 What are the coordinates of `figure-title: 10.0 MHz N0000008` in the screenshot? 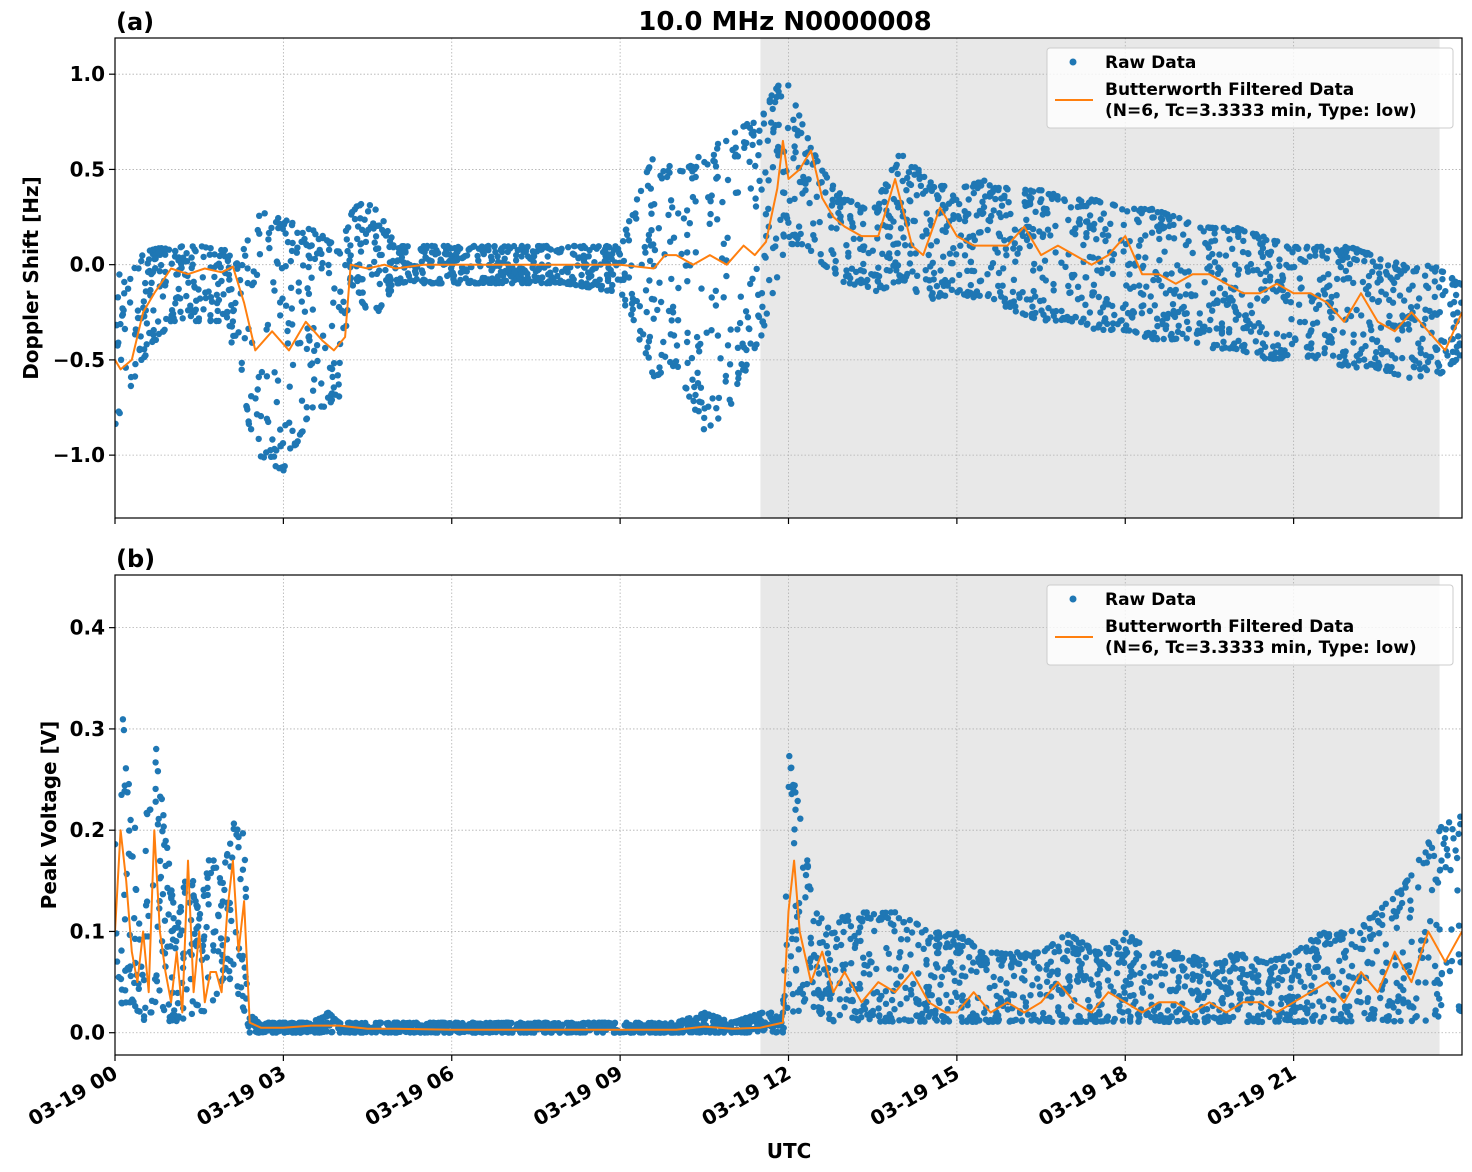 It's located at (784, 22).